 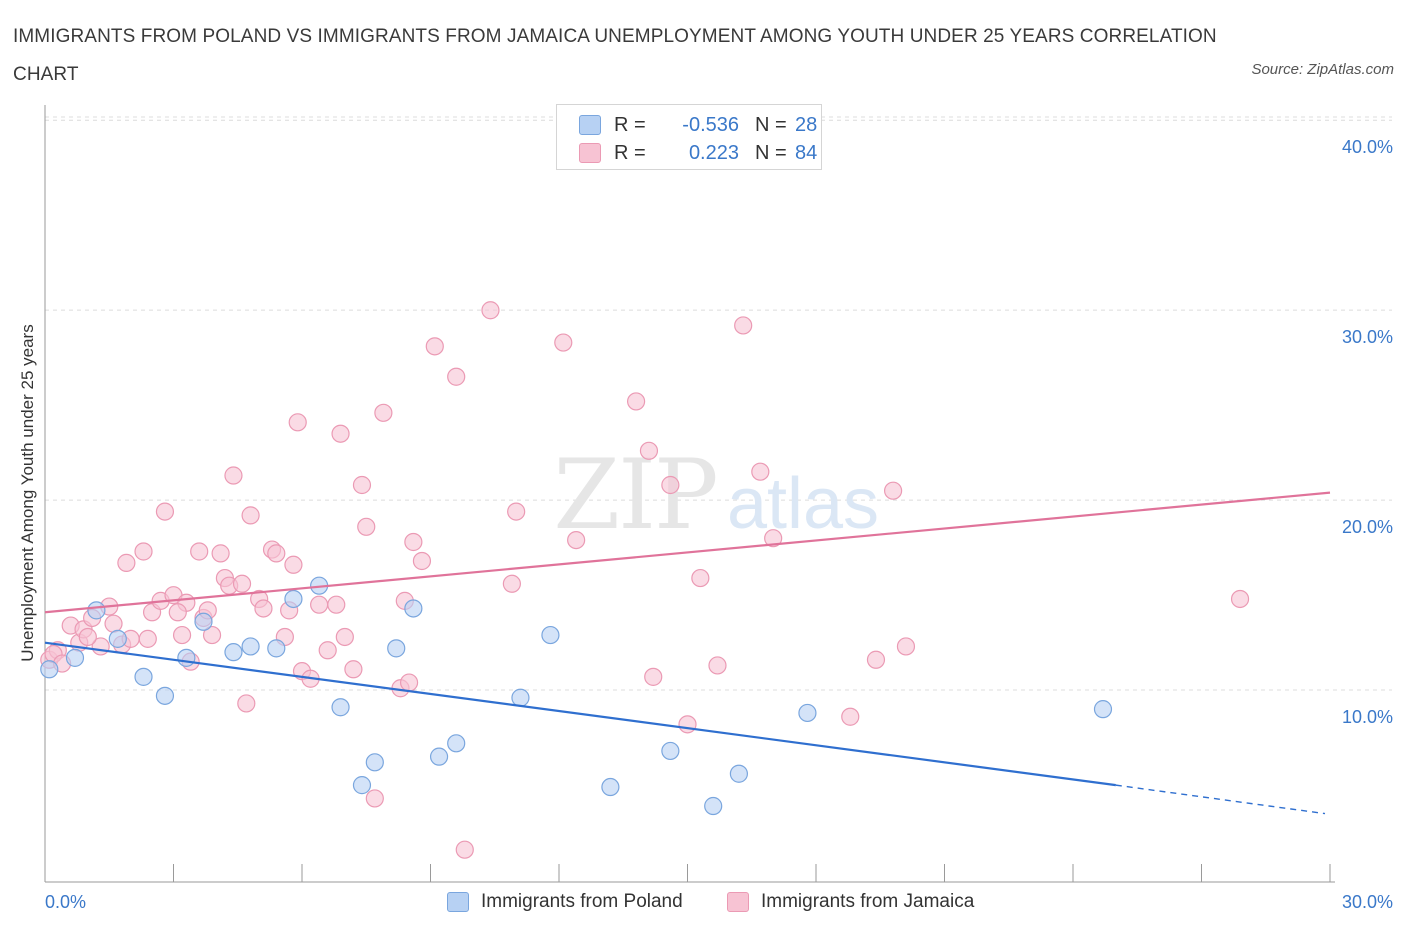 I want to click on y-tick-label: 10.0%, so click(x=1367, y=717).